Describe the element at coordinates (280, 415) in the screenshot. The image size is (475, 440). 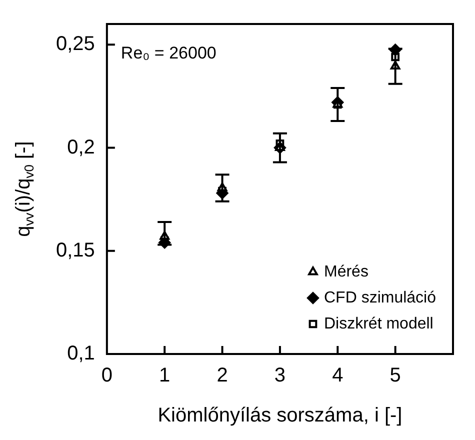
I see `x-axis-title: Kiömlőnyílás sorszáma, i [-]` at that location.